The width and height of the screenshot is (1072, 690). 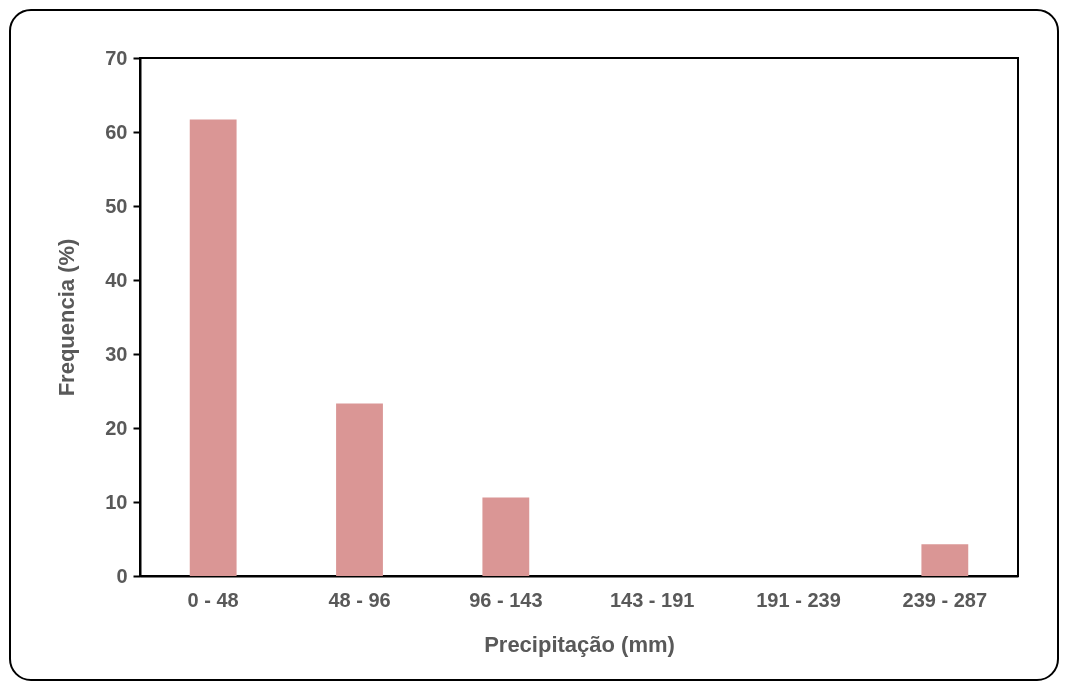 I want to click on x-tick-label: 96 - 143, so click(x=506, y=599).